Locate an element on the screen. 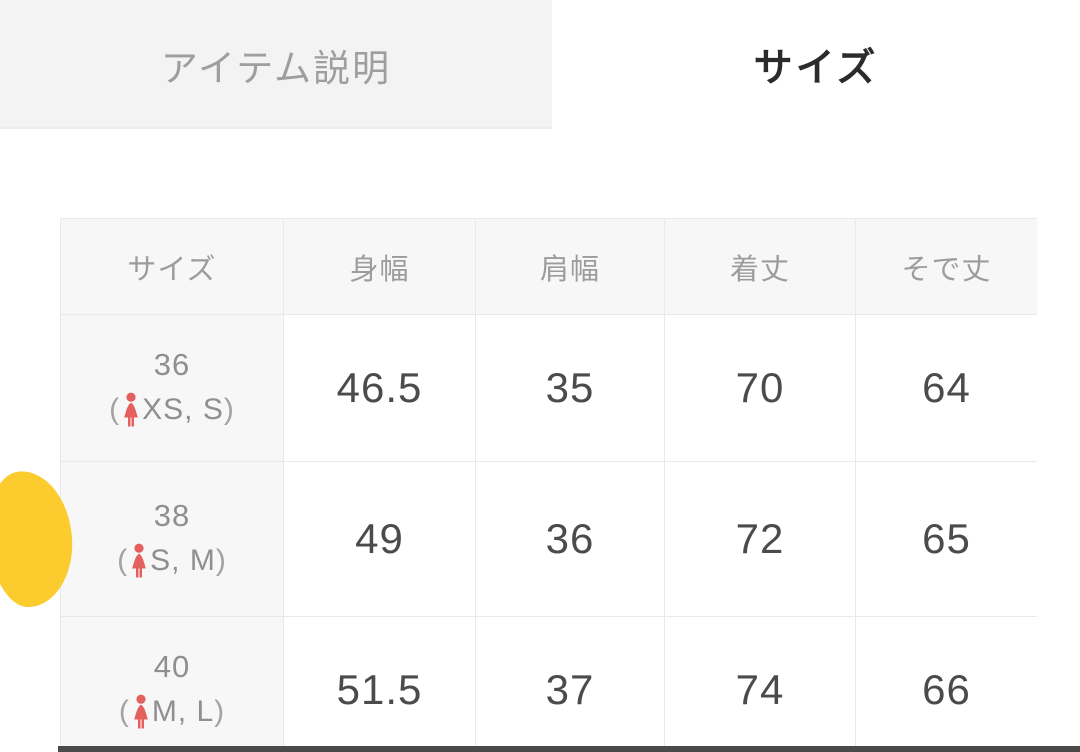  size-fit-label: ( S, M ) is located at coordinates (172, 561).